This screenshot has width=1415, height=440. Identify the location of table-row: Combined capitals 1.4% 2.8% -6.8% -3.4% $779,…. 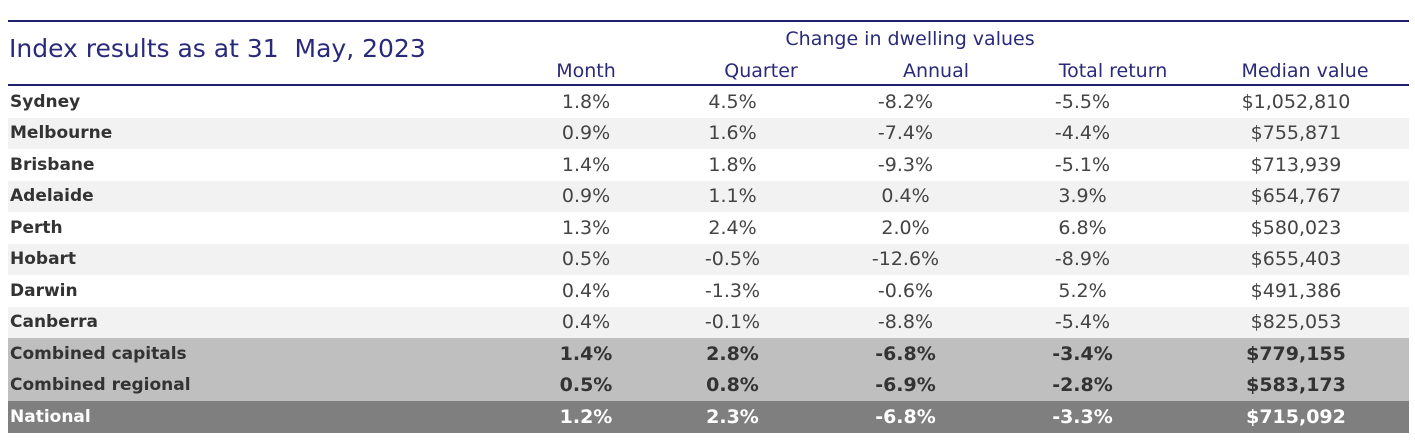
(708, 354).